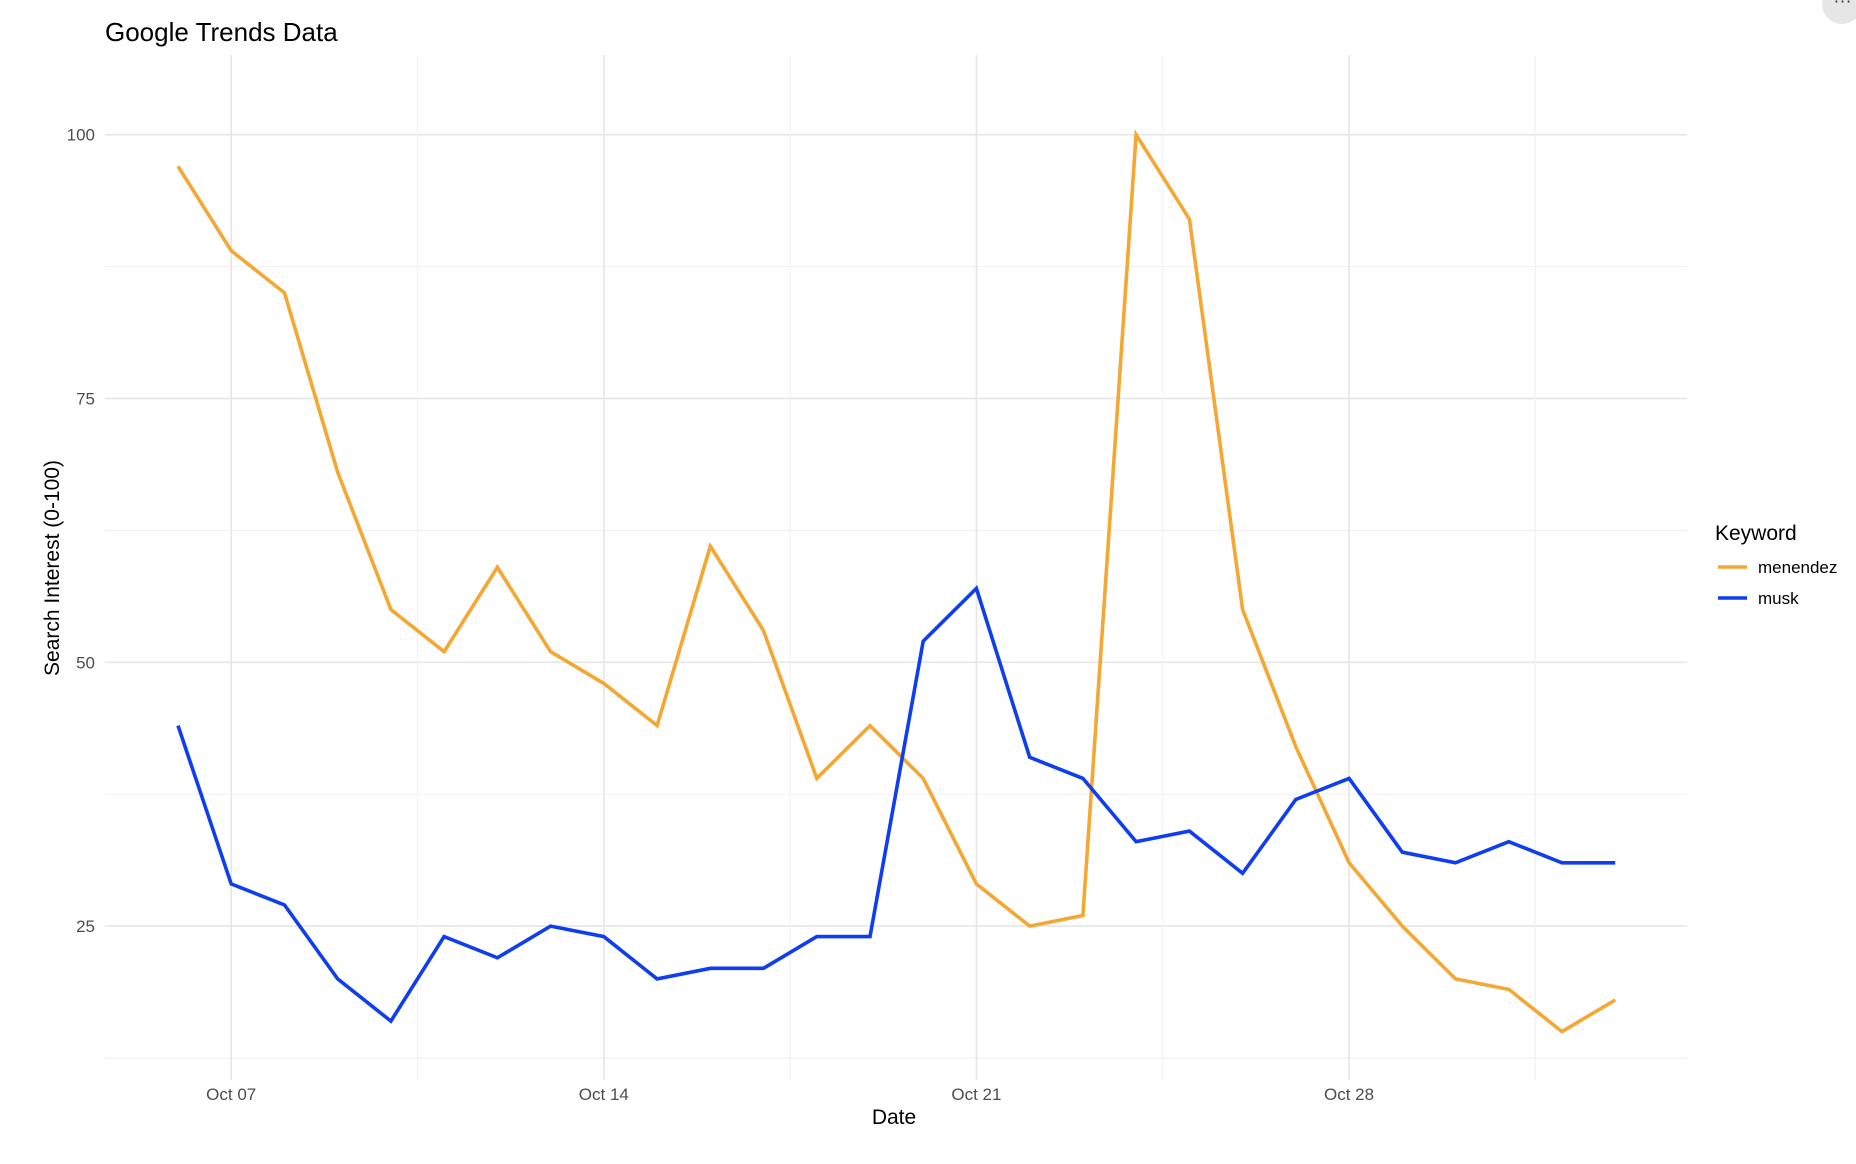 This screenshot has height=1164, width=1856. What do you see at coordinates (976, 1094) in the screenshot?
I see `x-tick-label: Oct 21` at bounding box center [976, 1094].